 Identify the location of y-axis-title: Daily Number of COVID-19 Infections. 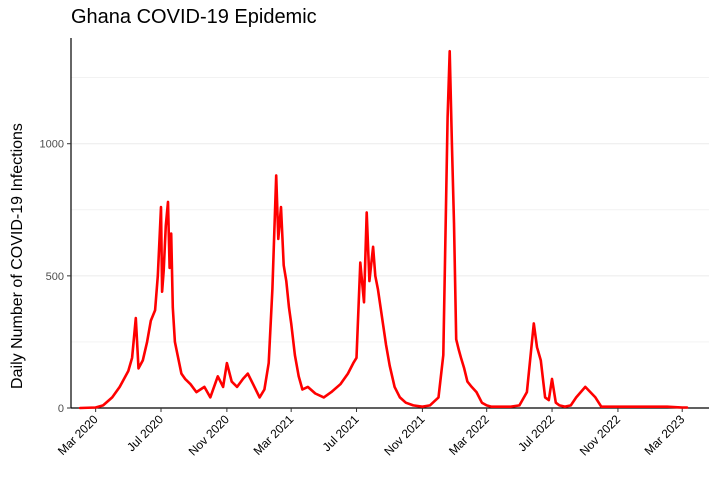
(17, 256).